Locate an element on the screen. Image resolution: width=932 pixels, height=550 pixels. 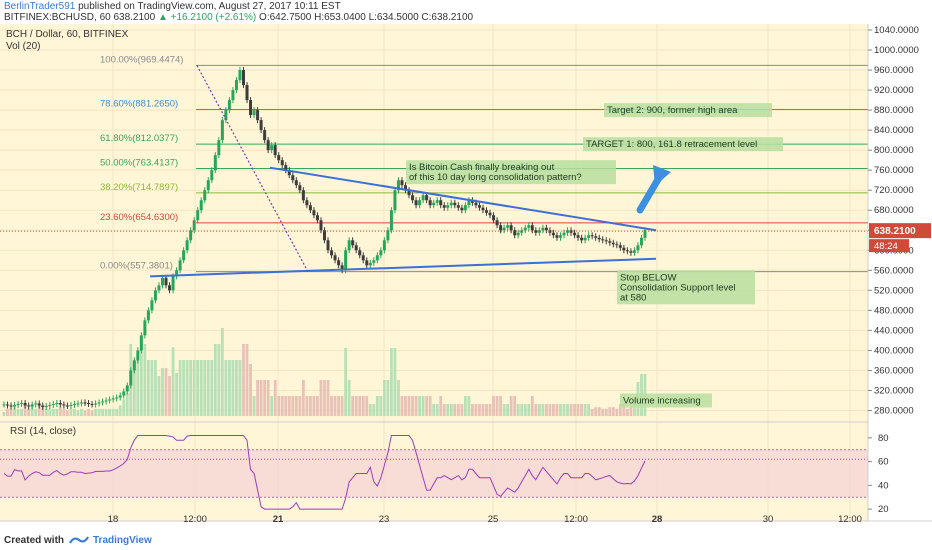
fib-level-label: 23.60%(654.6300) is located at coordinates (139, 217).